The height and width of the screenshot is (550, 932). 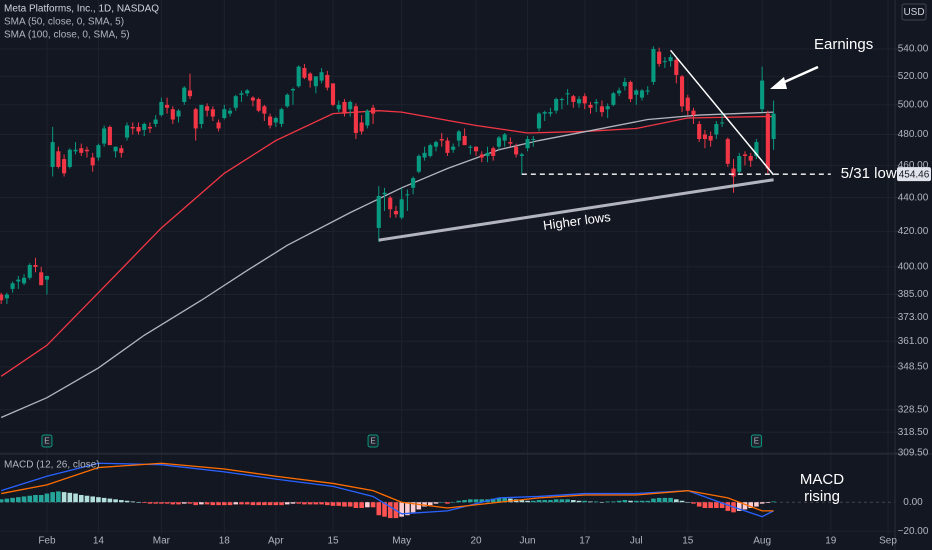 I want to click on legend-entry: SMA (100, close, 0, SMA, 5), so click(x=67, y=35).